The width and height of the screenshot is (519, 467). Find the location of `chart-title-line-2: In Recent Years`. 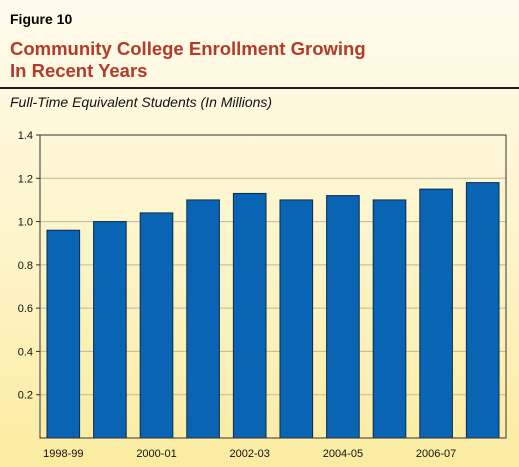

chart-title-line-2: In Recent Years is located at coordinates (79, 70).